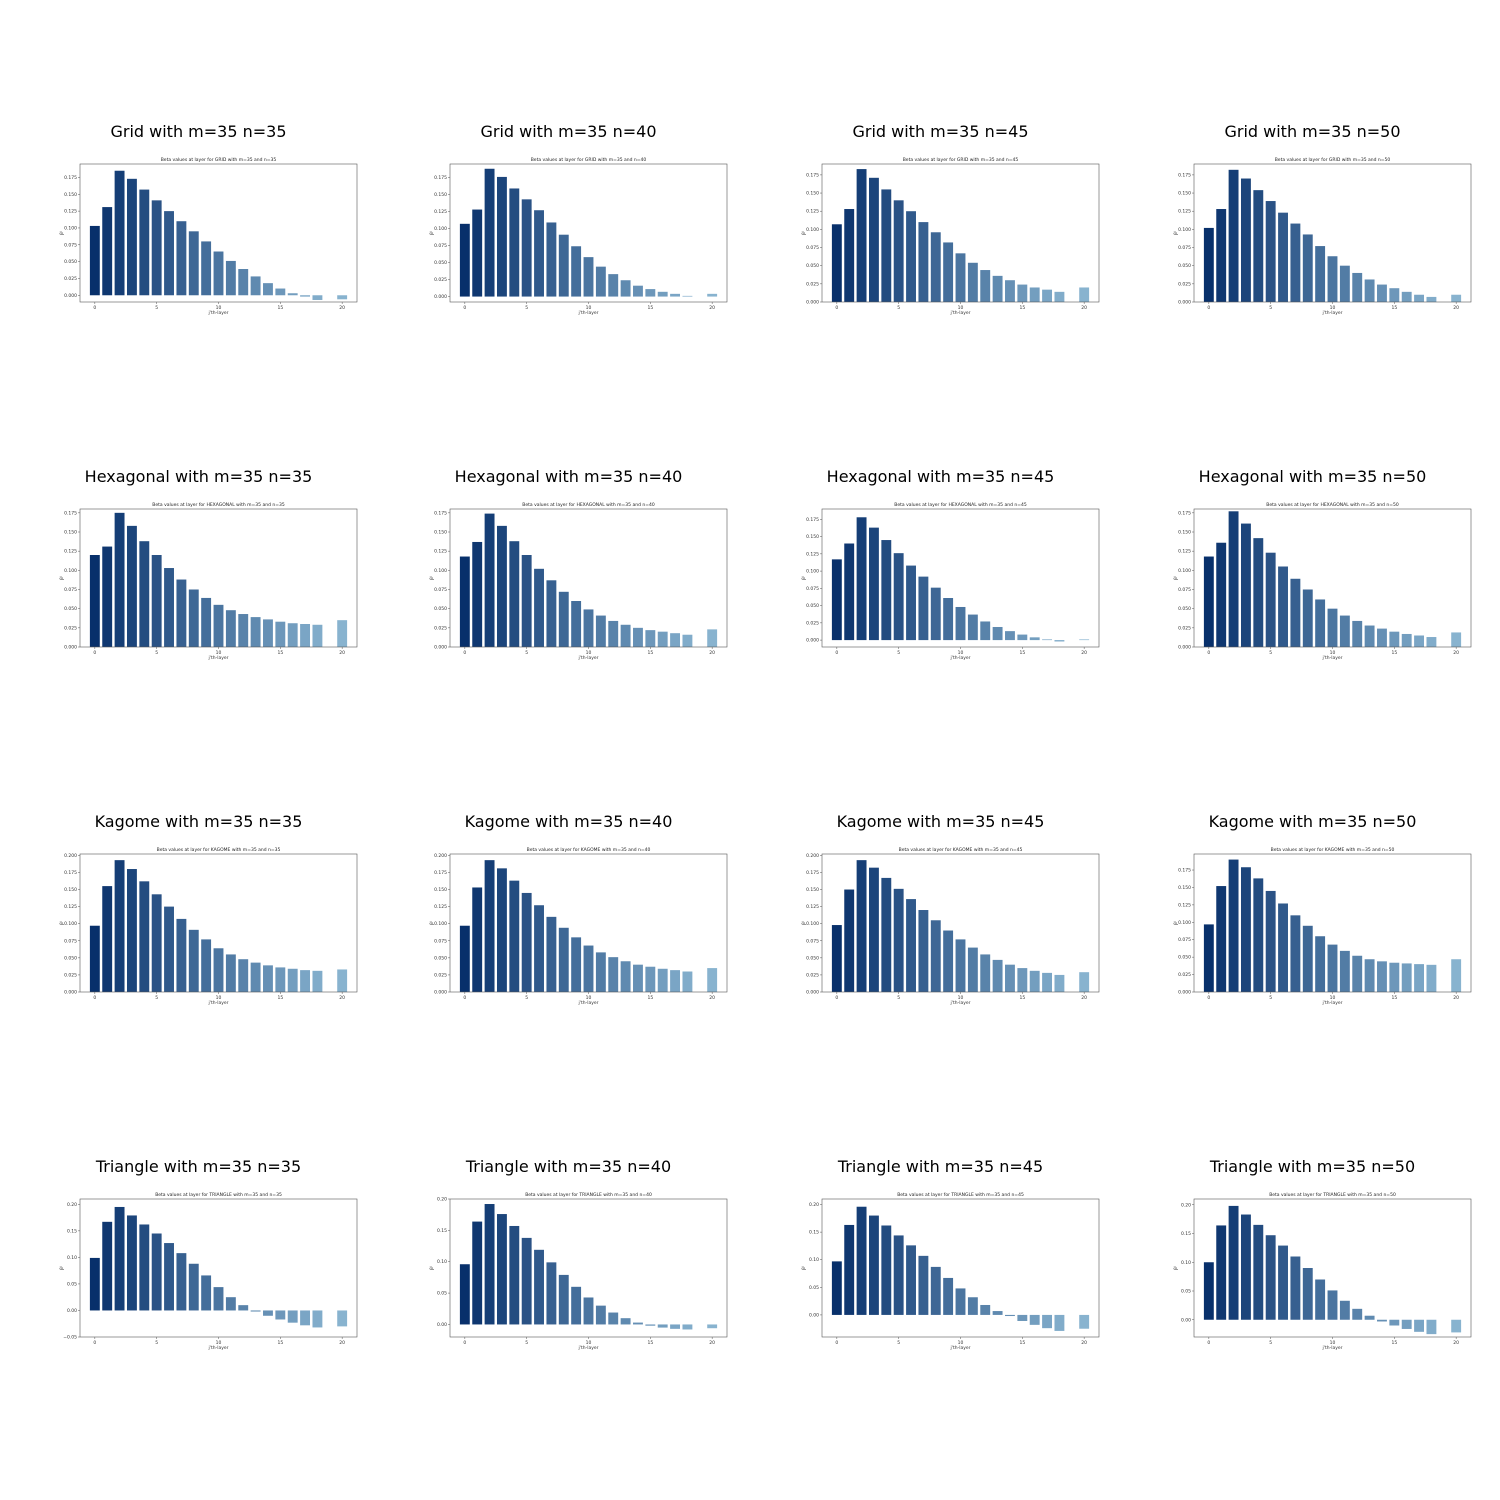 This screenshot has height=1500, width=1500. What do you see at coordinates (198, 821) in the screenshot?
I see `panel-title: Kagome with m=35 n=35` at bounding box center [198, 821].